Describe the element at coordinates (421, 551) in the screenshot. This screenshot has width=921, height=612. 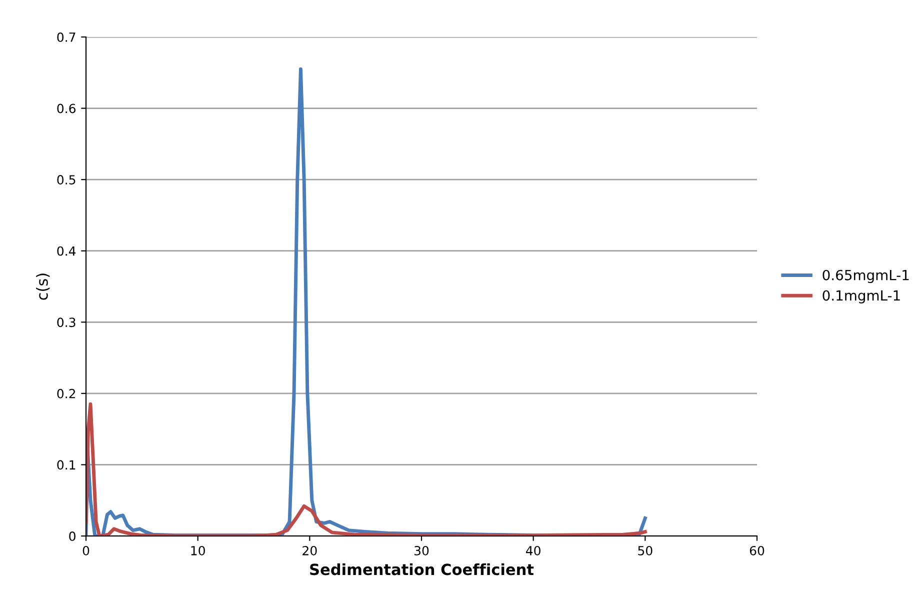
I see `x-tick-label: 30` at that location.